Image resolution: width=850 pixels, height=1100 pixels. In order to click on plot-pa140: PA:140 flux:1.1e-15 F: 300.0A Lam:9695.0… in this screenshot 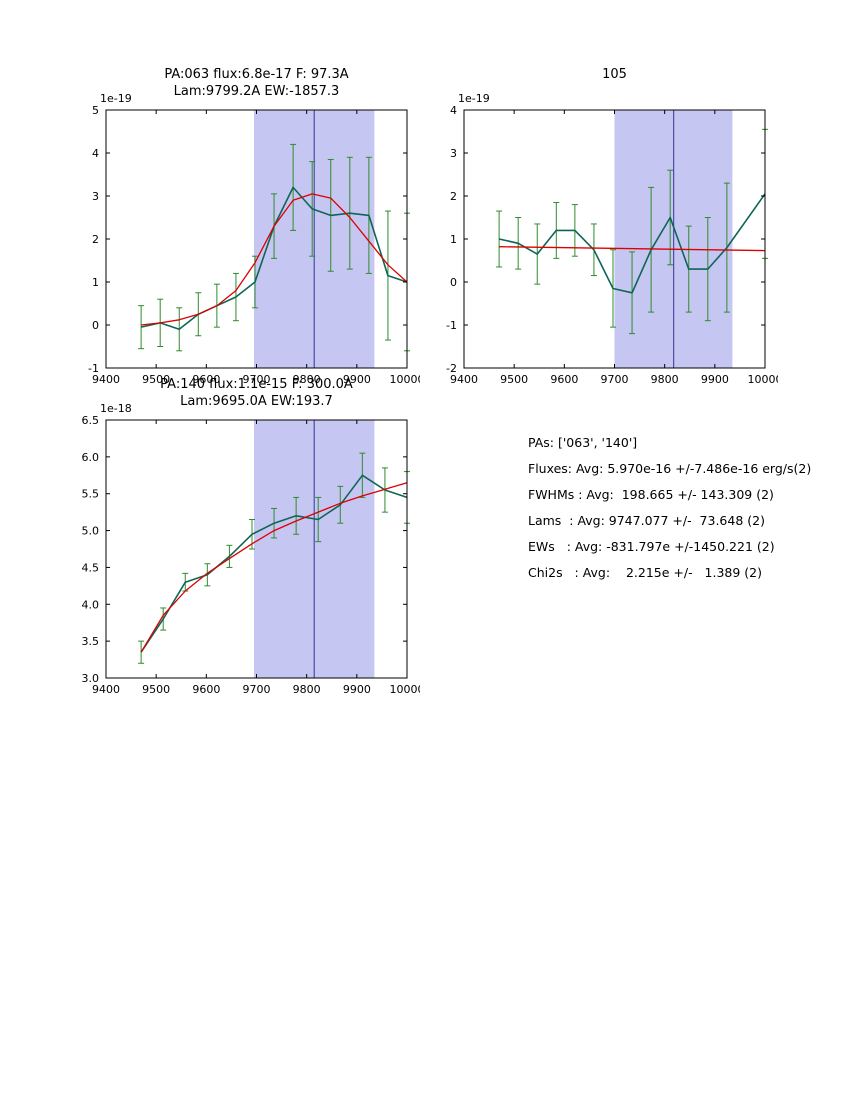, I will do `click(240, 535)`.